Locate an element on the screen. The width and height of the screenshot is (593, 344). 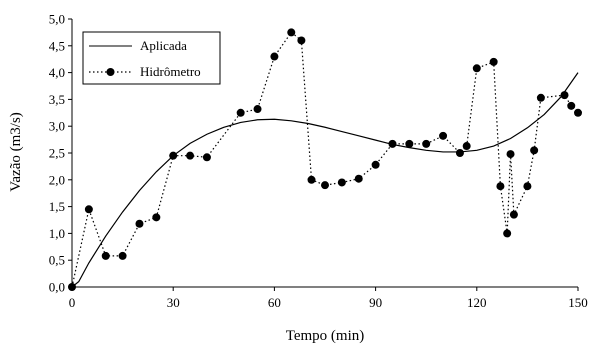
y-tick-label: 2,0 is located at coordinates (57, 179).